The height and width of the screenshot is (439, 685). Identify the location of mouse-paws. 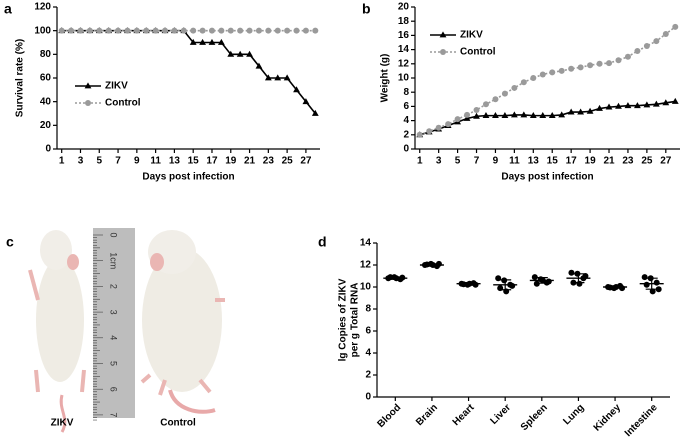
(57, 331).